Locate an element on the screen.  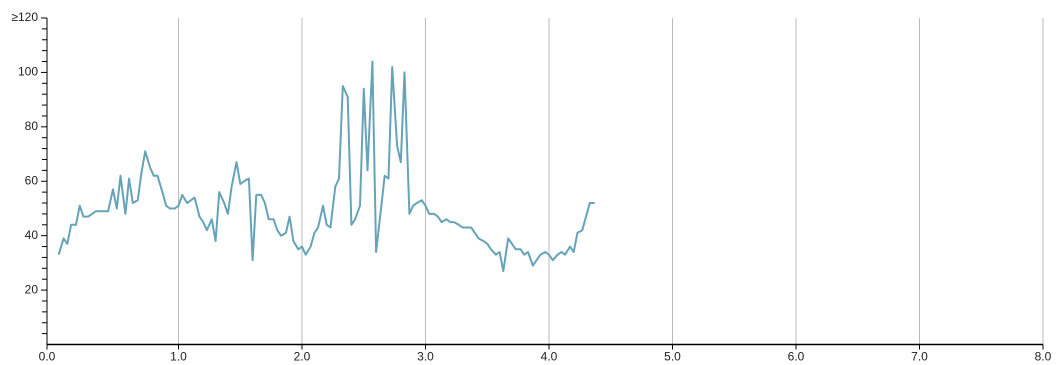
x-tick-label: 5.0 is located at coordinates (672, 357).